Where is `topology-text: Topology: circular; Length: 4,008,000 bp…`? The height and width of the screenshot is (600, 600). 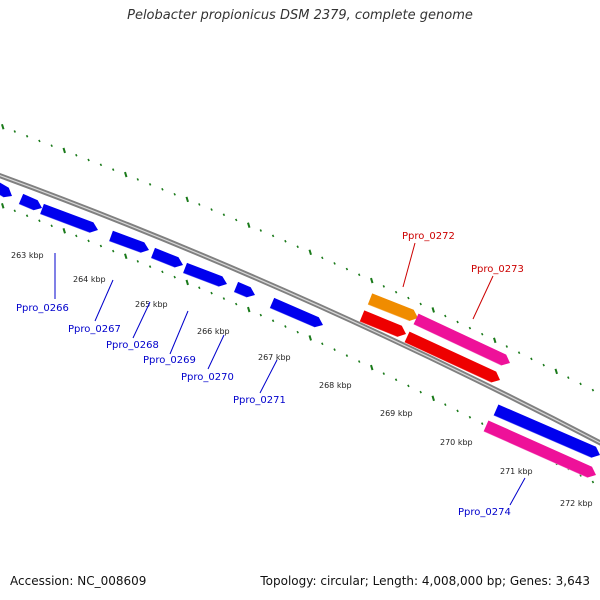 topology-text: Topology: circular; Length: 4,008,000 bp… is located at coordinates (425, 581).